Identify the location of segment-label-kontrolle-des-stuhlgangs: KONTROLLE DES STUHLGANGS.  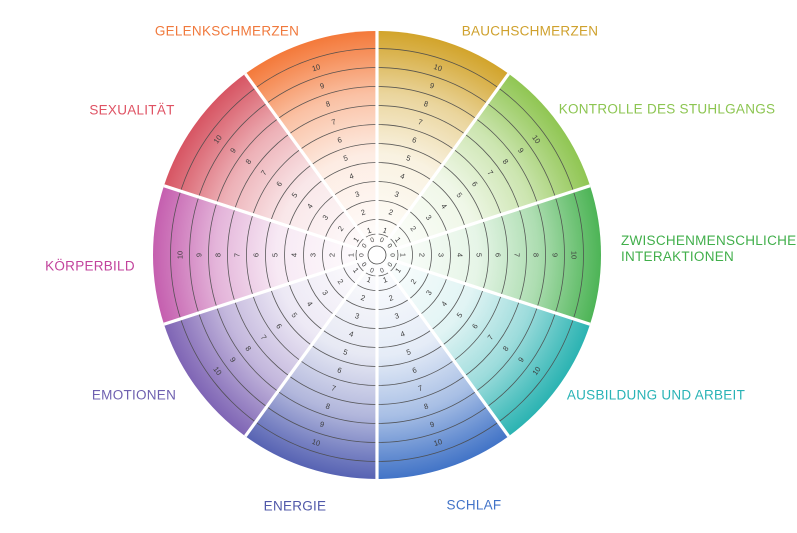
(667, 109).